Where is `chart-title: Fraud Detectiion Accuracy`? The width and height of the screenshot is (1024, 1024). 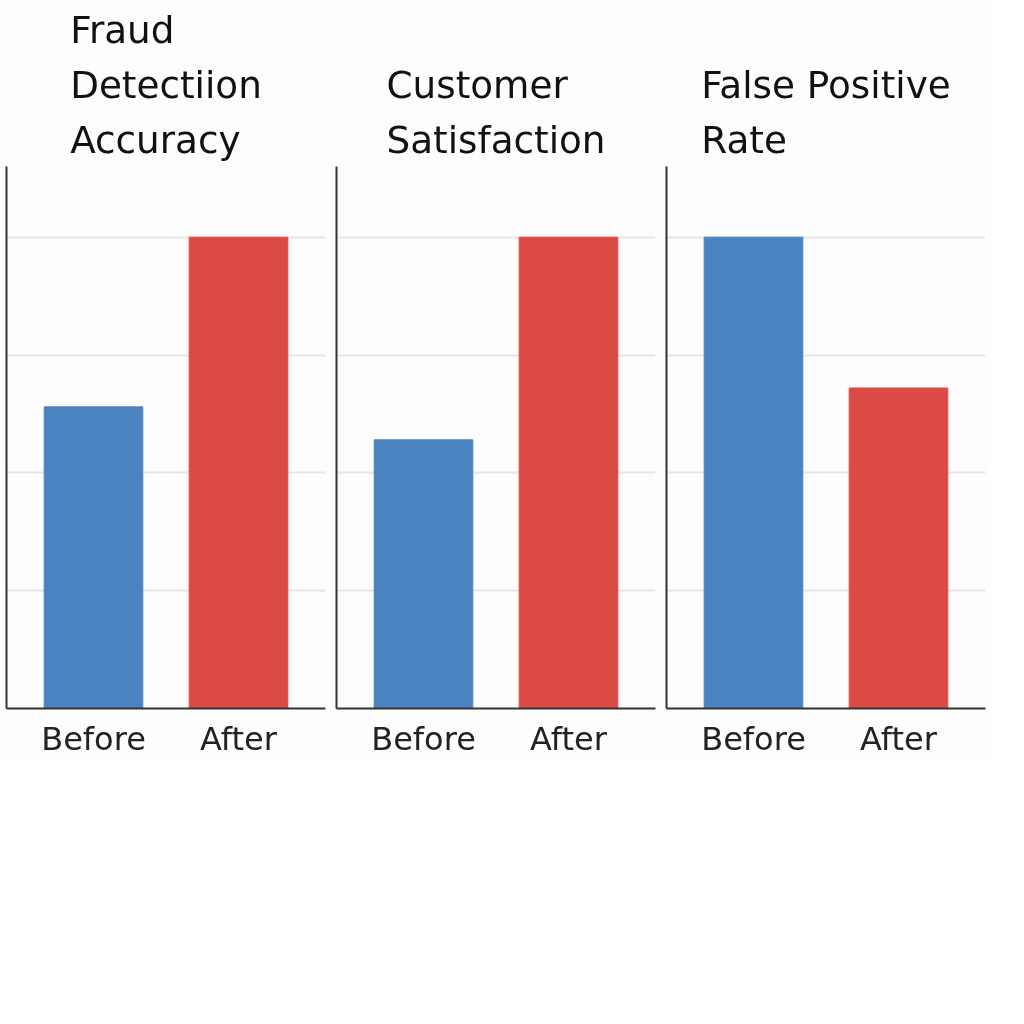 chart-title: Fraud Detectiion Accuracy is located at coordinates (166, 84).